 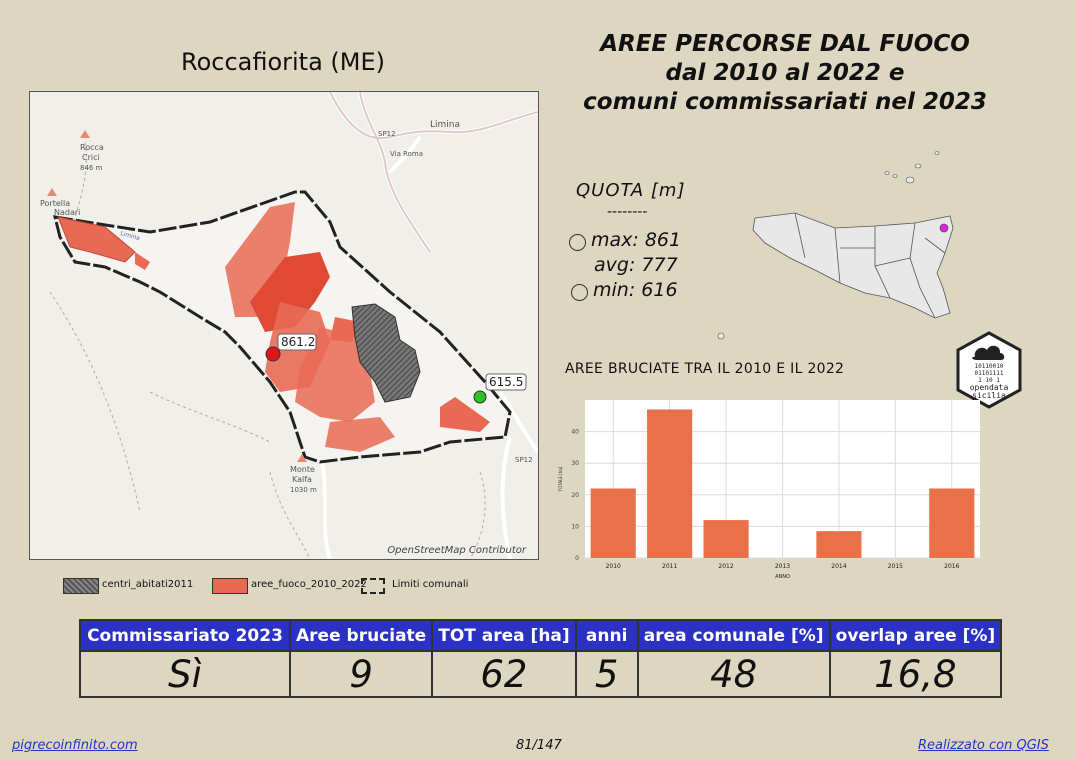 I want to click on chart-ytick-label: 30, so click(x=575, y=463).